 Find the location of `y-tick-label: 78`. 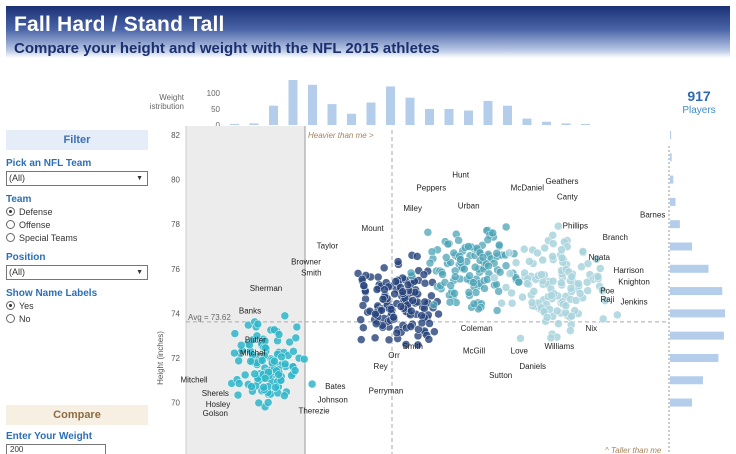

y-tick-label: 78 is located at coordinates (175, 224).